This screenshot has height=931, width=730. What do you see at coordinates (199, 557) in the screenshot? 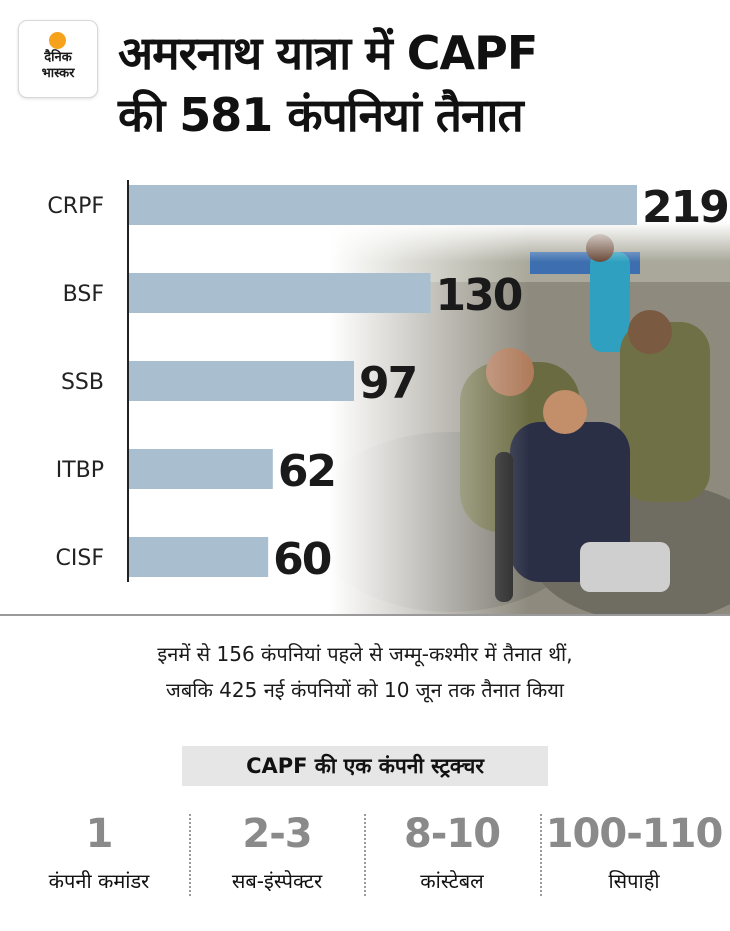
I see `bar-cisf` at bounding box center [199, 557].